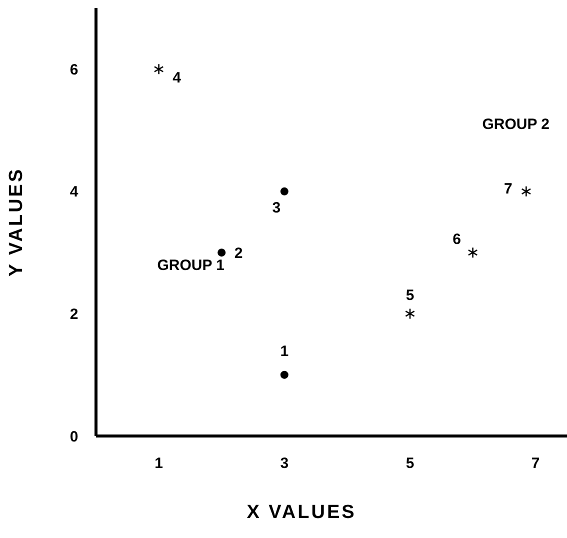 The height and width of the screenshot is (538, 567). I want to click on annotation: 5, so click(410, 295).